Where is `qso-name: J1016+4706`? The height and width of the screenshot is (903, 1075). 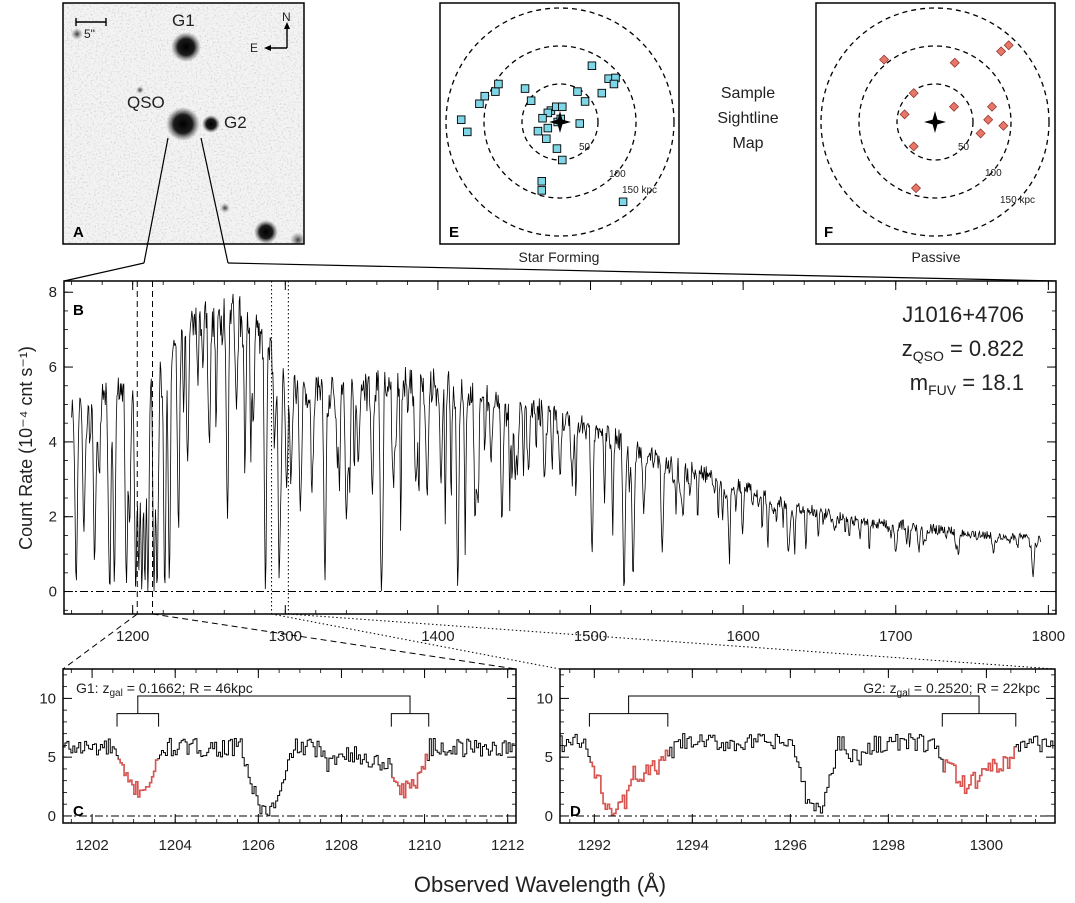 qso-name: J1016+4706 is located at coordinates (963, 314).